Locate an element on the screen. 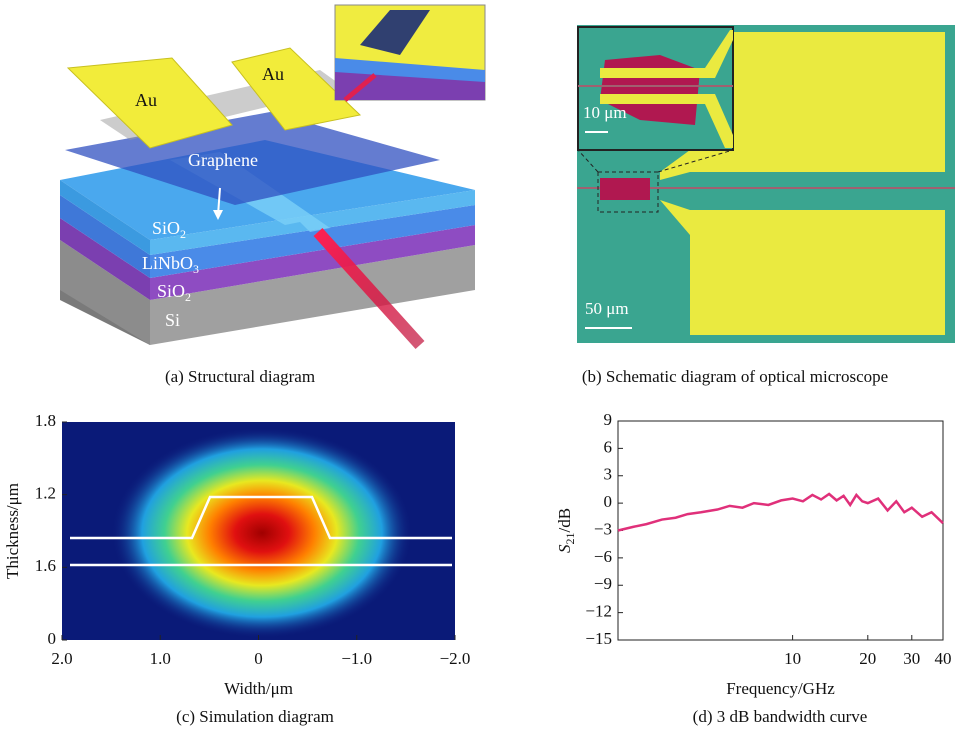  x-tick-label: 30 is located at coordinates (911, 658).